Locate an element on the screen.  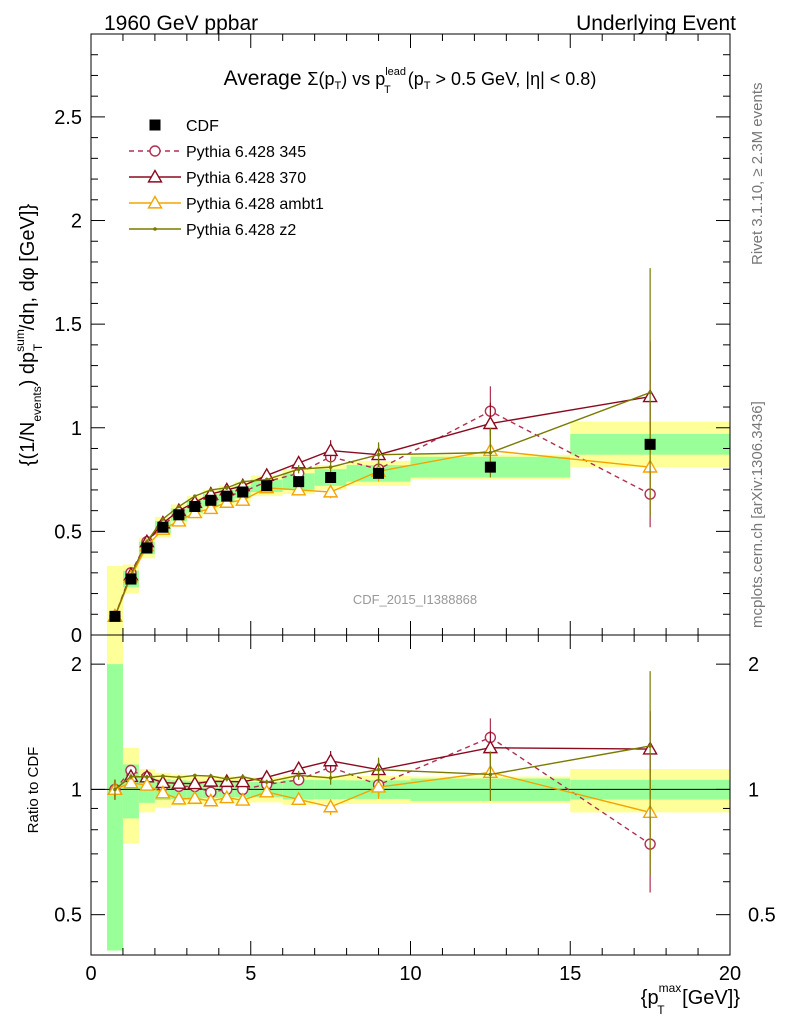
rivet-label: Rivet 3.1.10, ≥ 2.3M events is located at coordinates (757, 174).